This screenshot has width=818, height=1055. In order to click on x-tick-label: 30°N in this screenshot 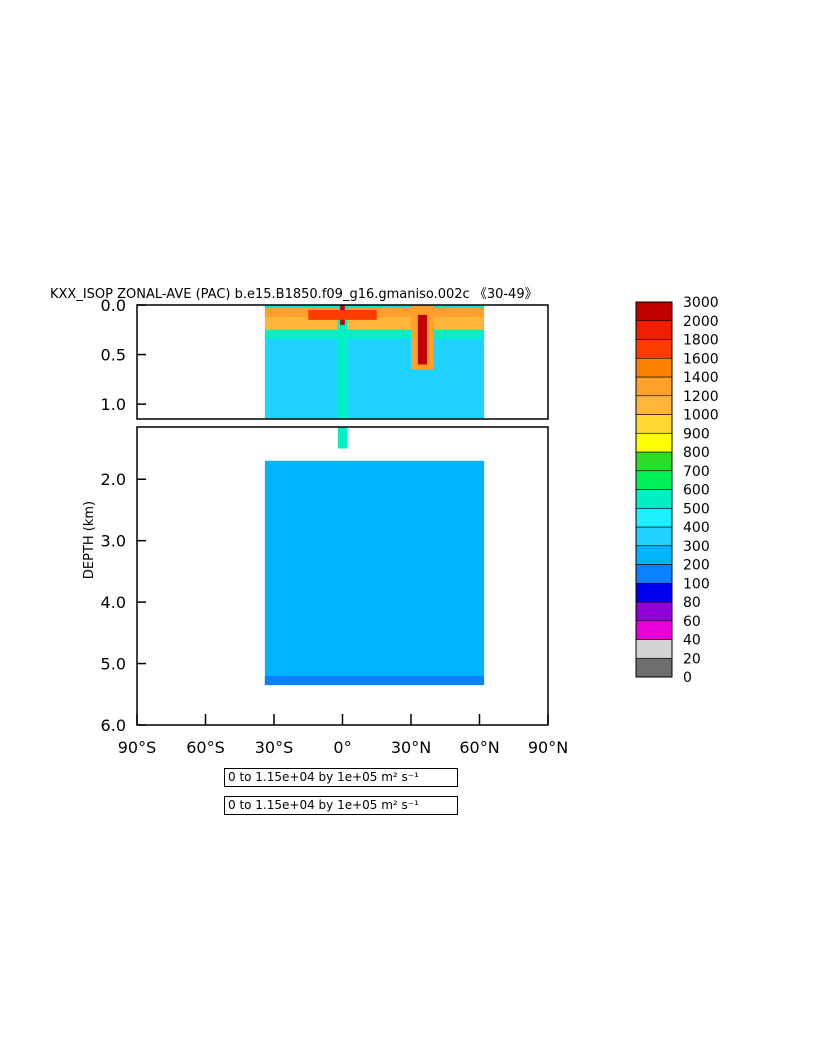, I will do `click(411, 747)`.